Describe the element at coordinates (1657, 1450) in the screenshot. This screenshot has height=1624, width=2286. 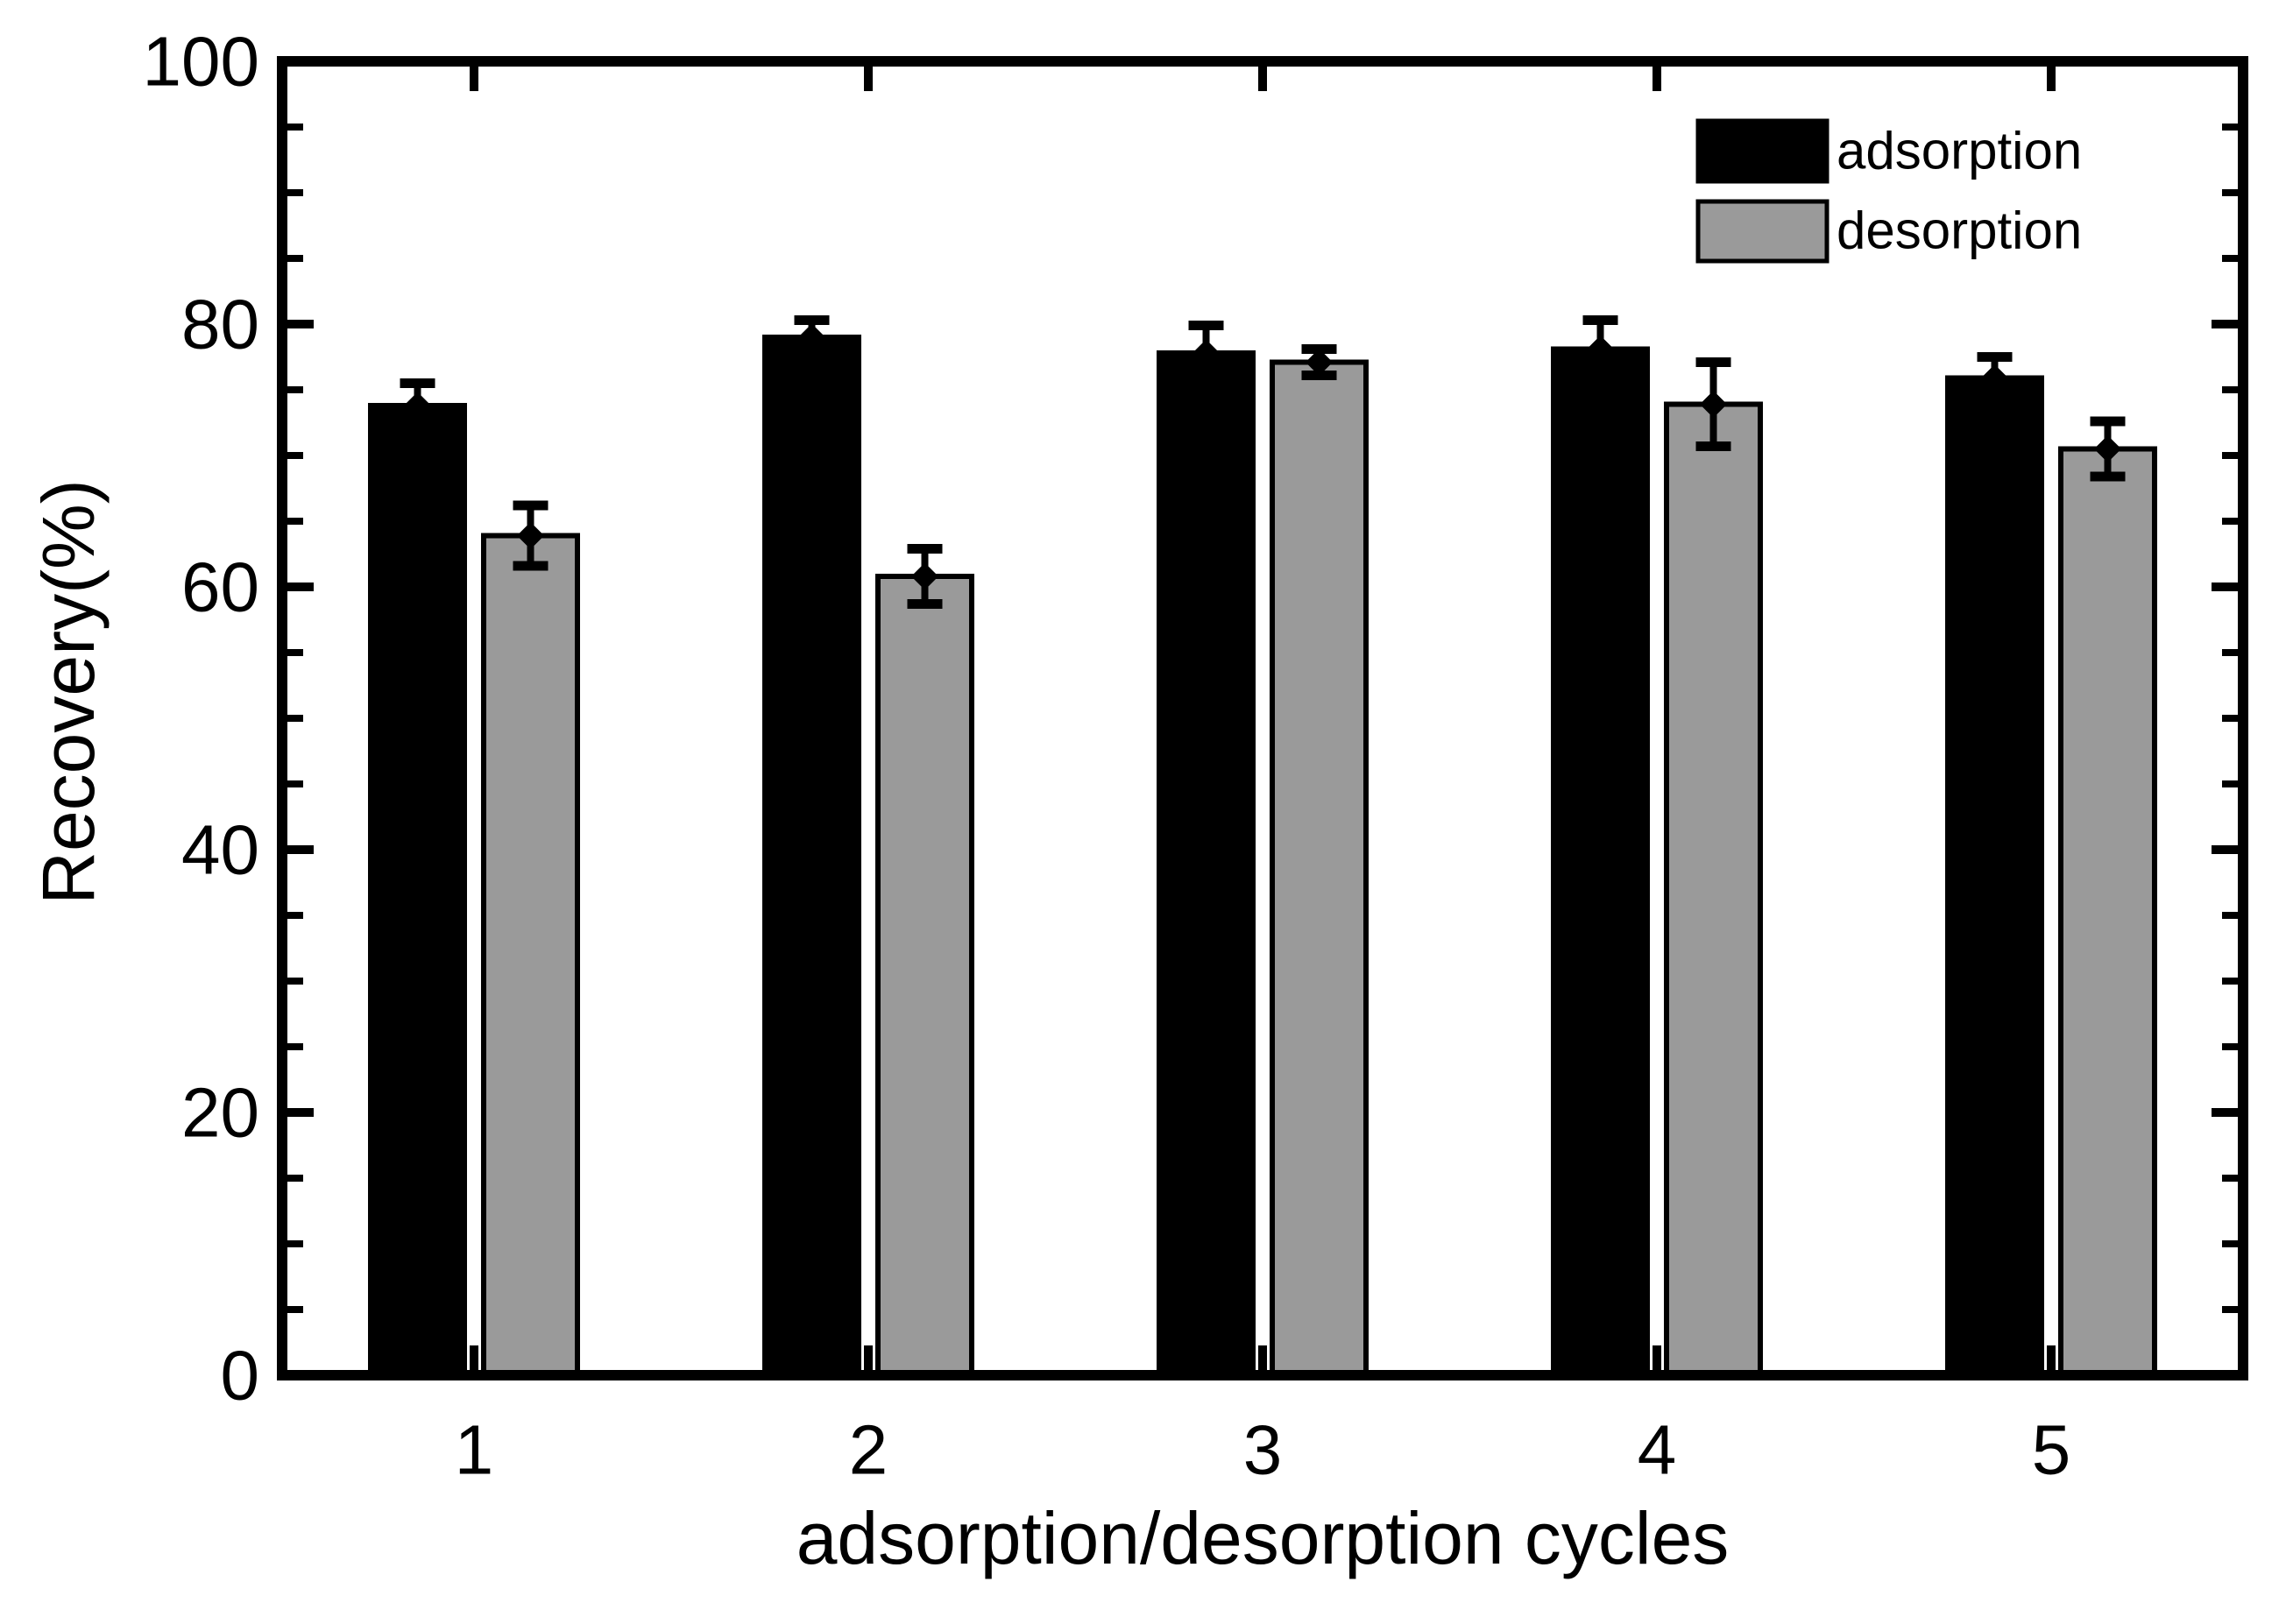
I see `x-tick-label: 4` at that location.